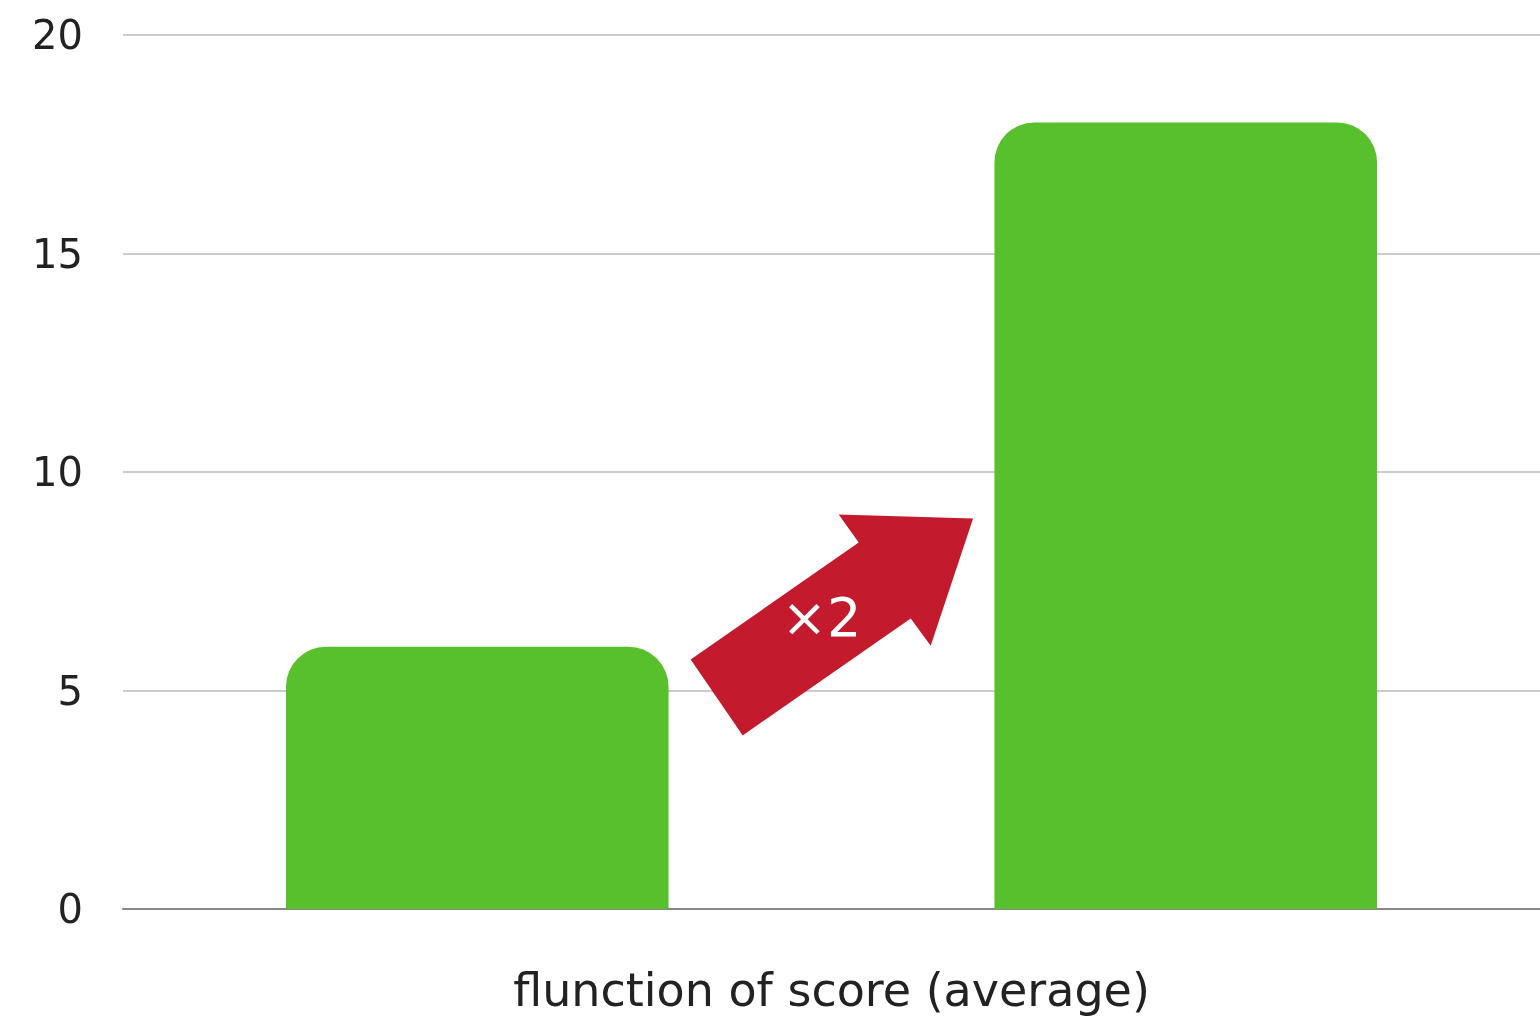 Image resolution: width=1540 pixels, height=1018 pixels. I want to click on y-tick-label: 15, so click(57, 253).